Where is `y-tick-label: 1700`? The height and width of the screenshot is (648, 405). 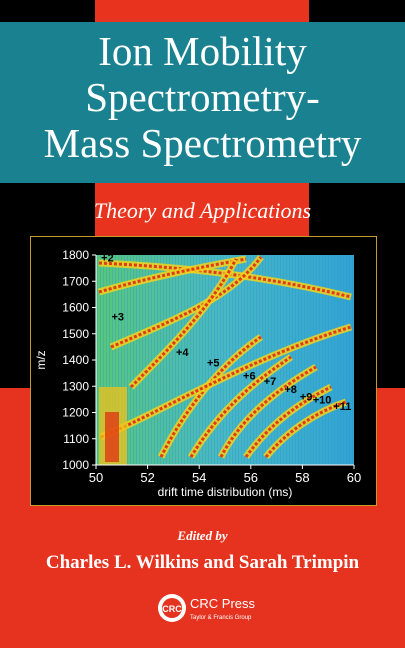 y-tick-label: 1700 is located at coordinates (75, 281).